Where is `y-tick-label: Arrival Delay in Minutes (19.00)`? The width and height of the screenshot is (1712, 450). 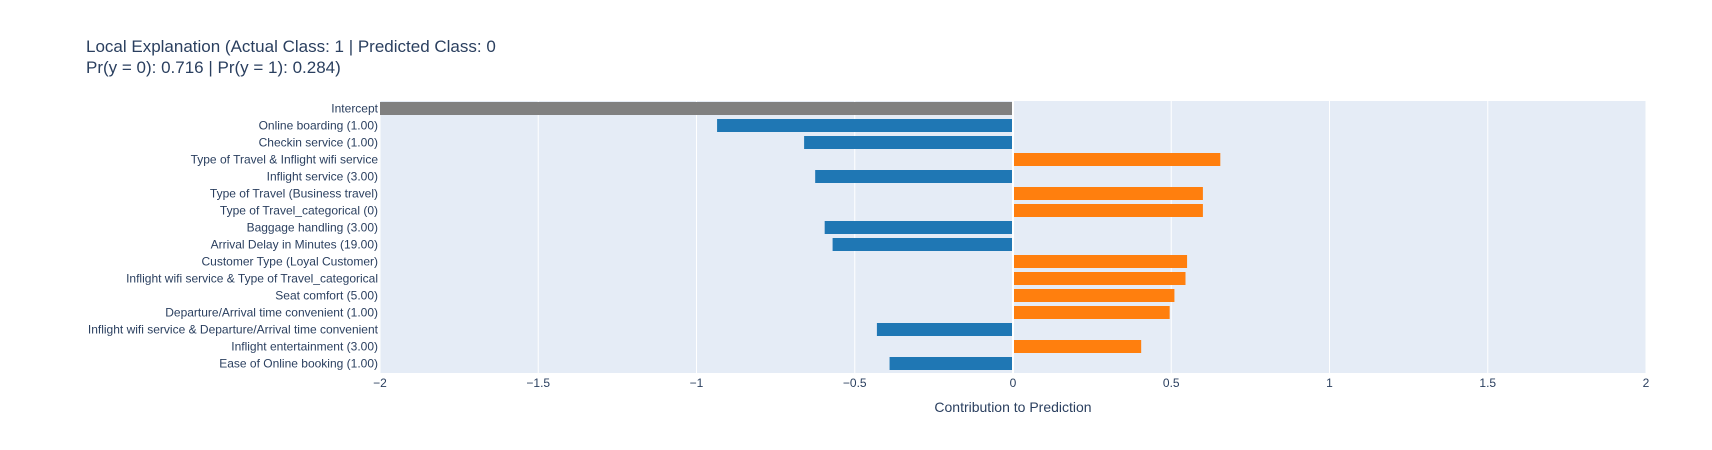 y-tick-label: Arrival Delay in Minutes (19.00) is located at coordinates (294, 245).